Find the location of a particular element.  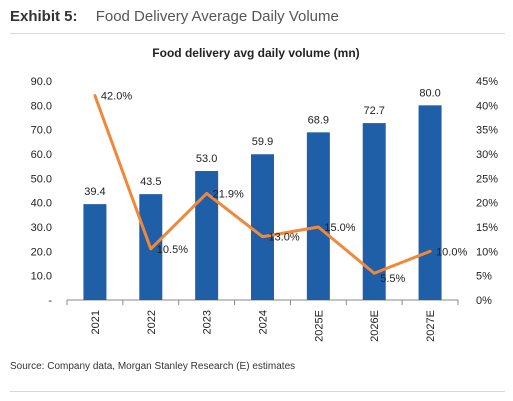

y-right-tick-label: 20% is located at coordinates (487, 204).